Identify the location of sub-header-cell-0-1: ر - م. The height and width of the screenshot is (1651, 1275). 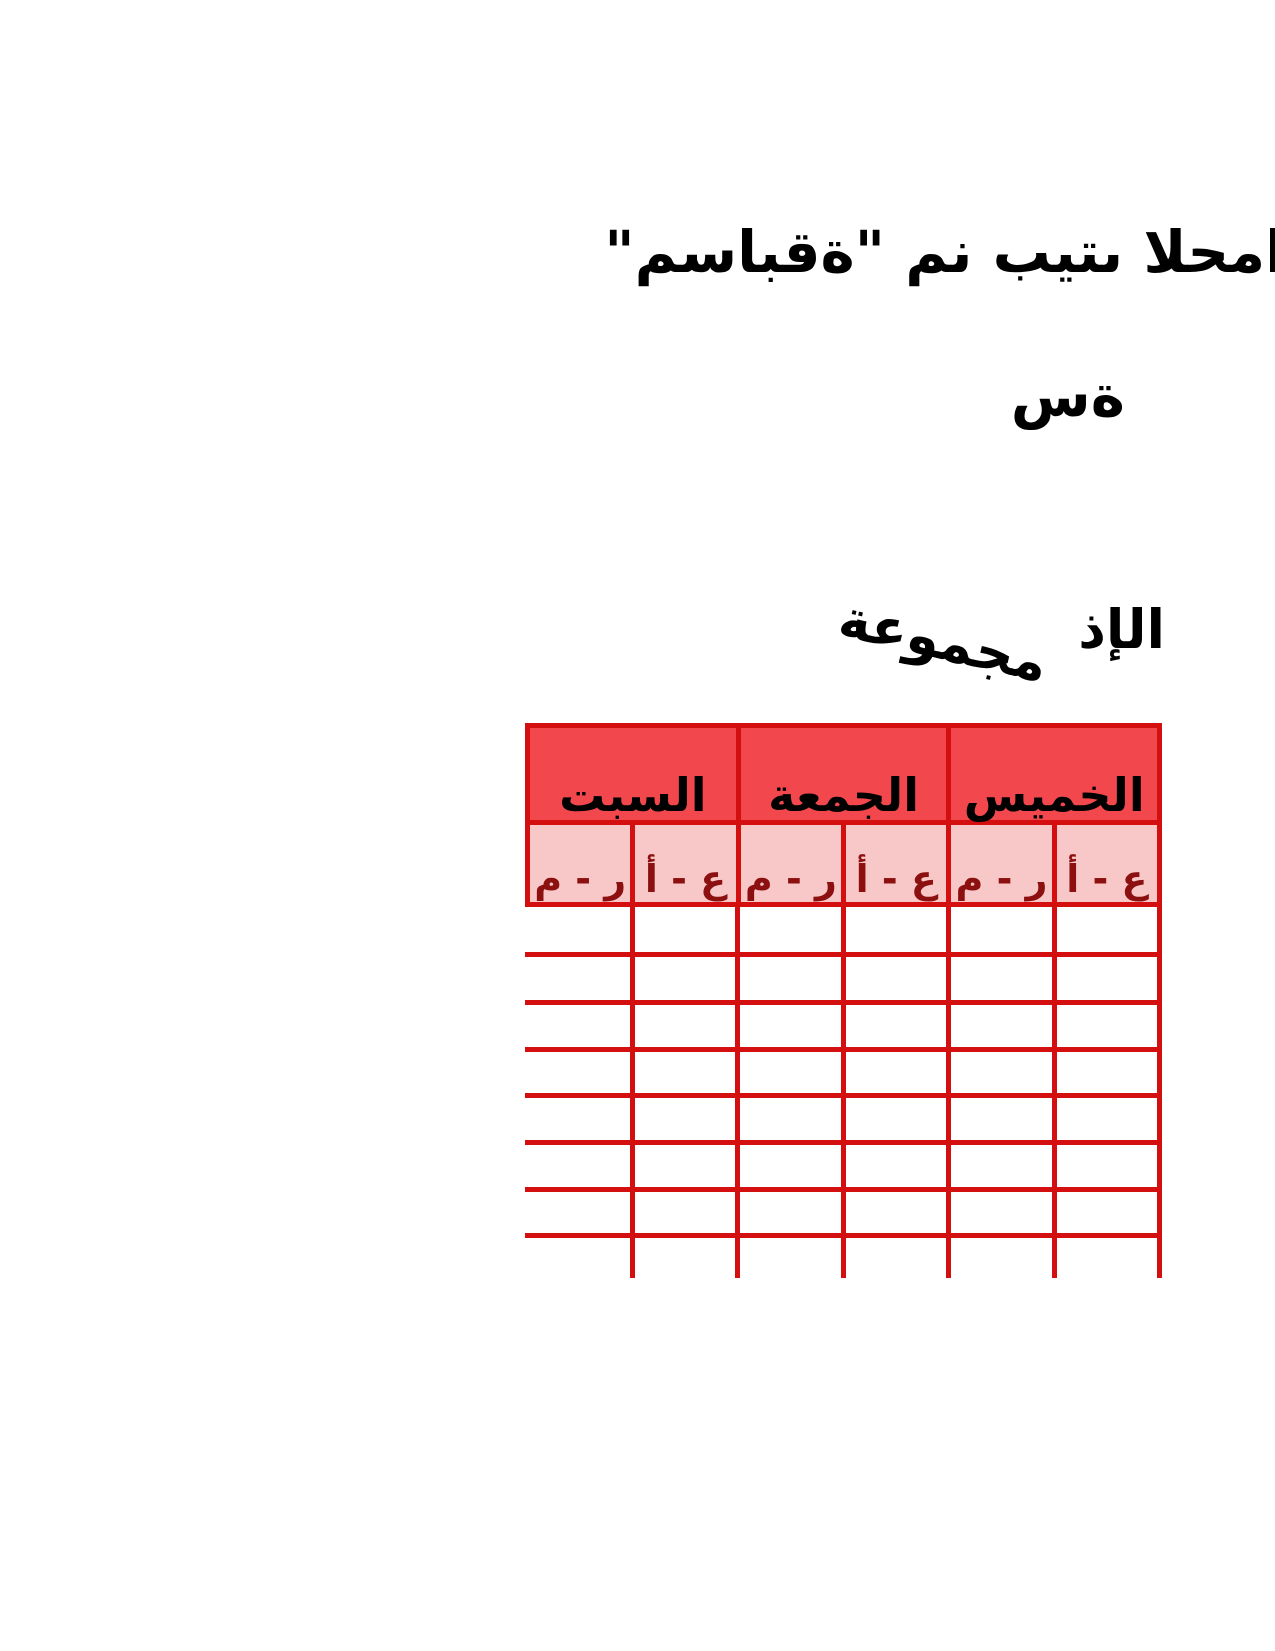
(1001, 863).